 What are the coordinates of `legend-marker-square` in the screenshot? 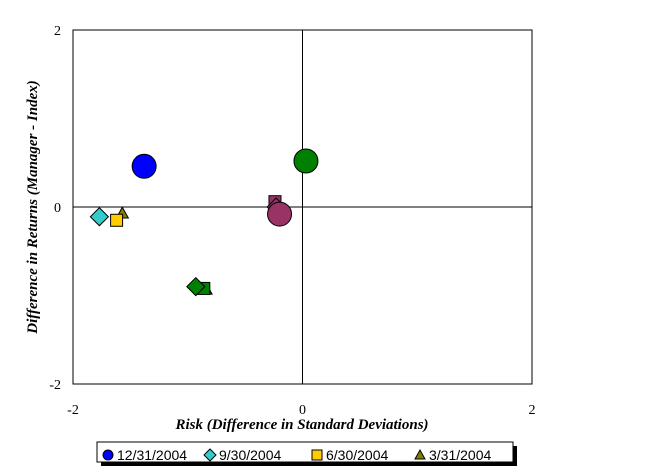 It's located at (317, 455).